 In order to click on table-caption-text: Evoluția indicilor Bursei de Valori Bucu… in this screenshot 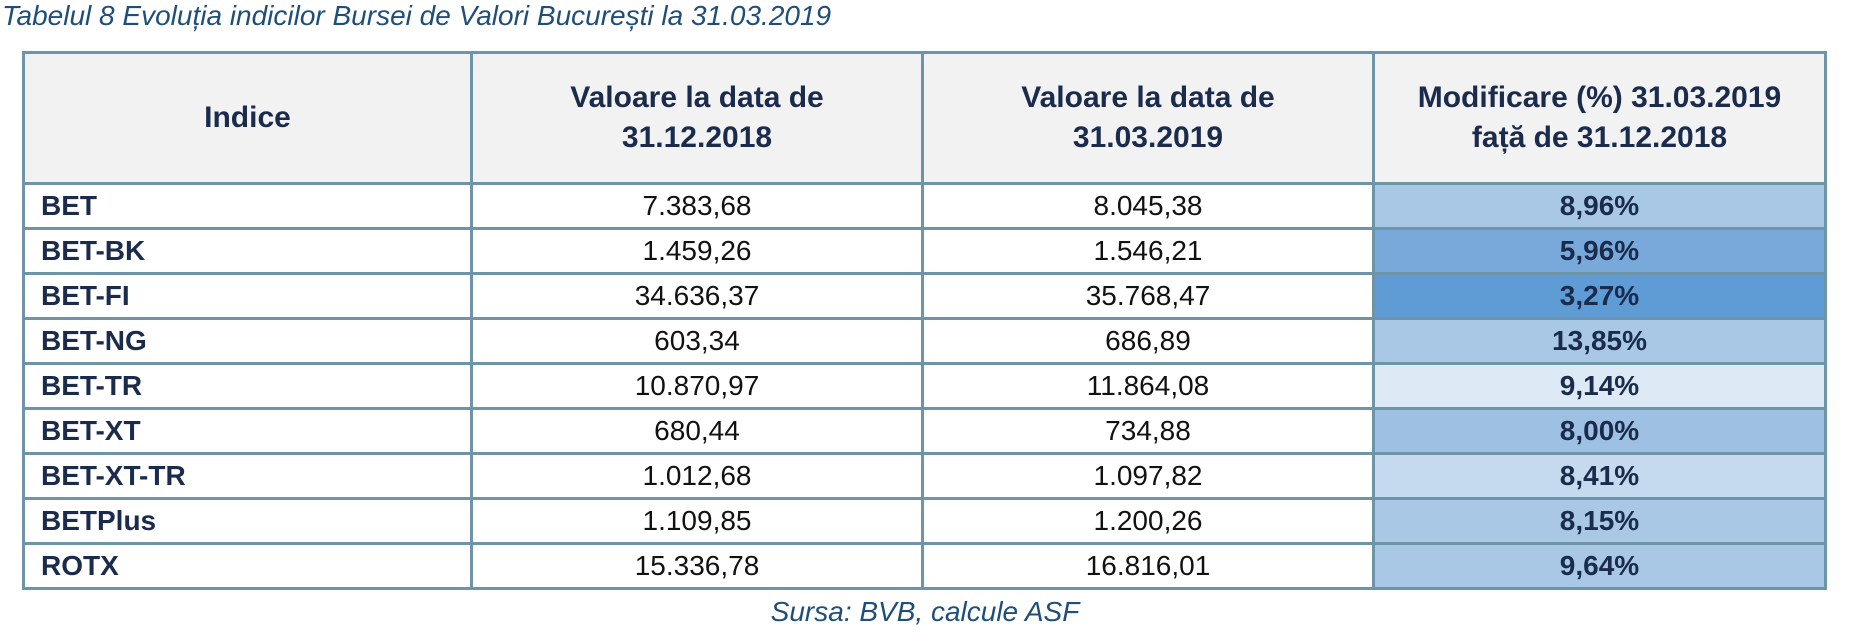, I will do `click(477, 15)`.